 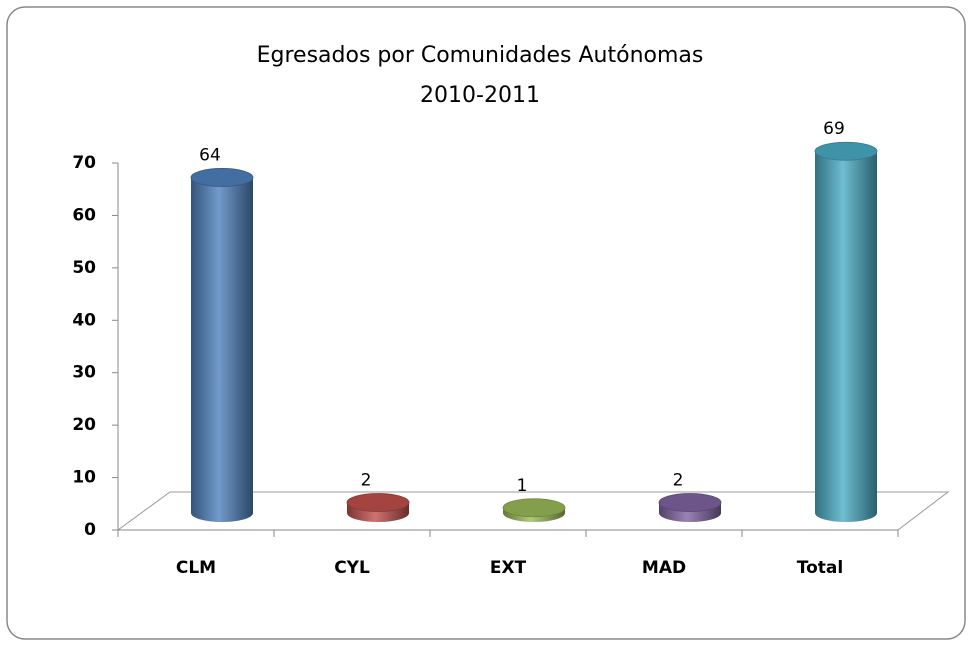 What do you see at coordinates (834, 129) in the screenshot?
I see `value-label: 69` at bounding box center [834, 129].